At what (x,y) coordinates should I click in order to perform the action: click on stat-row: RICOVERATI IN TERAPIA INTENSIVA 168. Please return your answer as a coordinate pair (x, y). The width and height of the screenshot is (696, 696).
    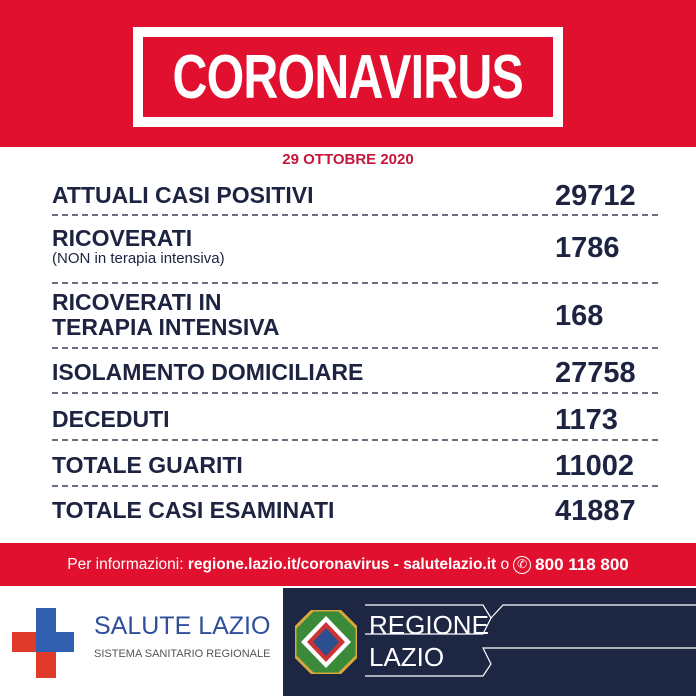
    Looking at the image, I should click on (355, 319).